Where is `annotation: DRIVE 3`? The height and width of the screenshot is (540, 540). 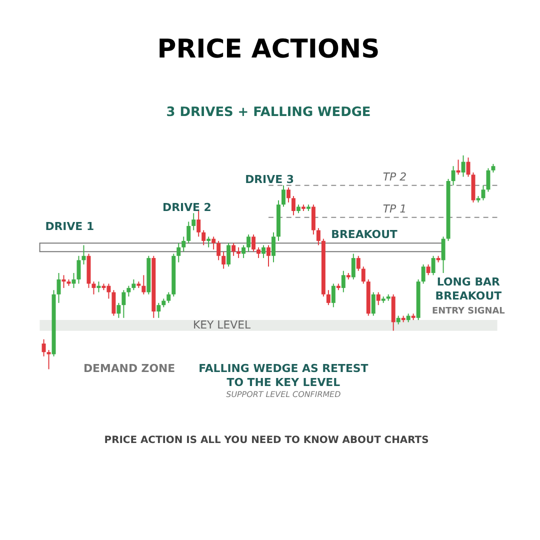 annotation: DRIVE 3 is located at coordinates (269, 179).